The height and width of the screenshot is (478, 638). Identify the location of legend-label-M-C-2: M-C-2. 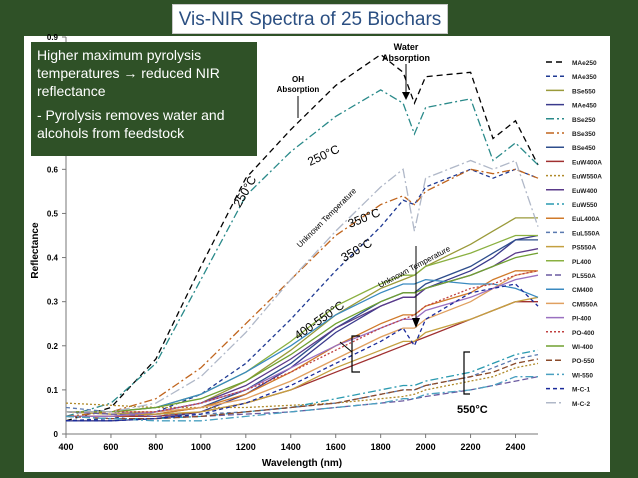
(581, 404).